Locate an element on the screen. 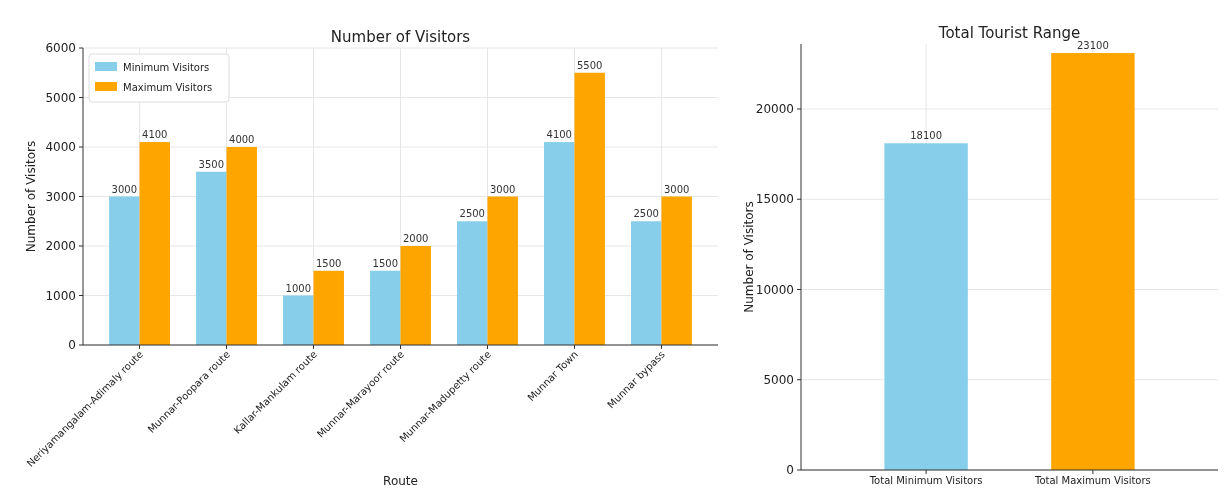  data-label: 2000 is located at coordinates (416, 238).